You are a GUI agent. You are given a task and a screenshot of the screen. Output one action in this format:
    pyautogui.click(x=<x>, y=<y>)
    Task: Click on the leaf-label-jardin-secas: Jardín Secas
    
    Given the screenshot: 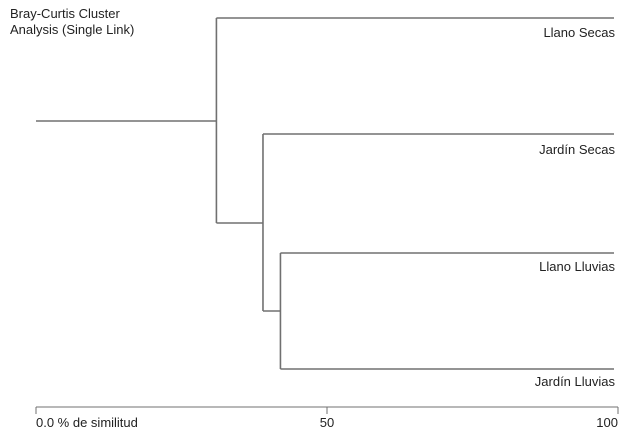 What is the action you would take?
    pyautogui.click(x=577, y=149)
    